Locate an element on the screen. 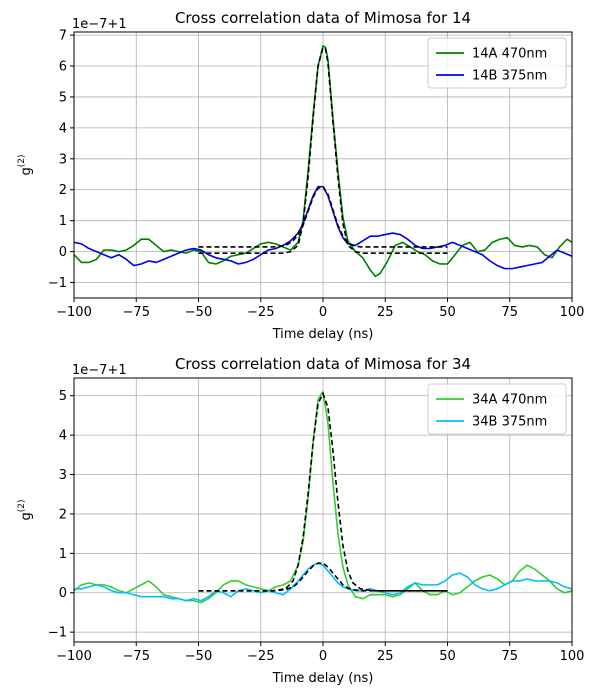 The image size is (600, 700). legend-label: 34A 470nm is located at coordinates (509, 400).